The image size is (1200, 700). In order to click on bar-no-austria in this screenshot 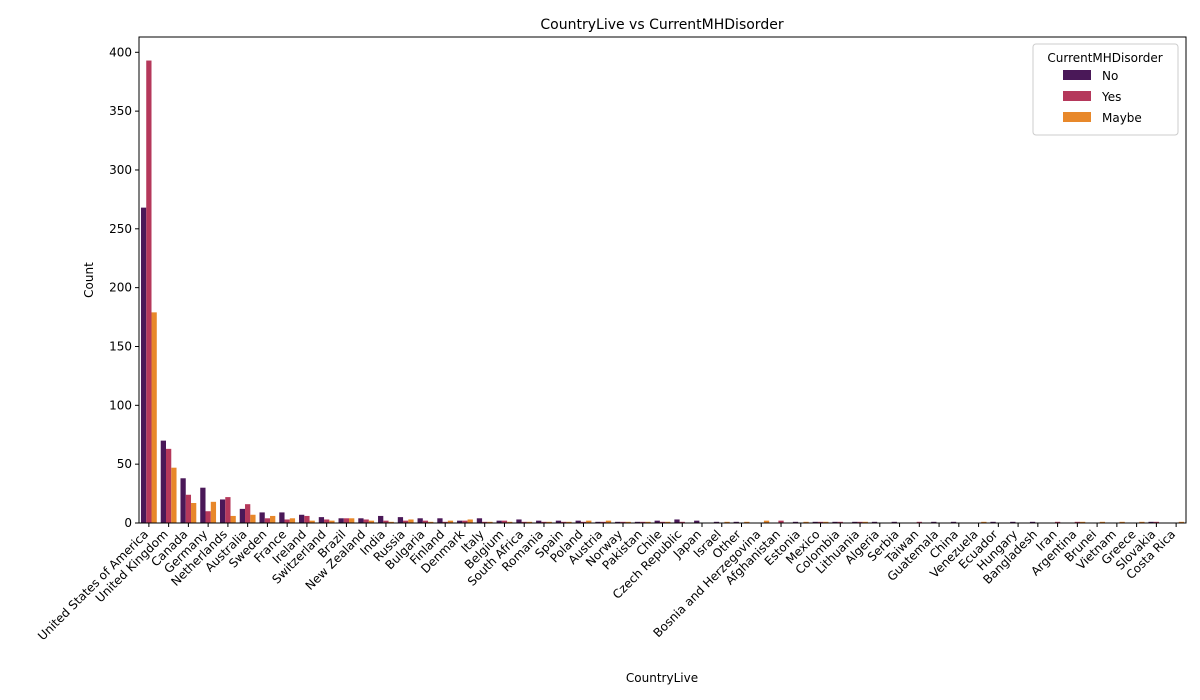, I will do `click(598, 522)`.